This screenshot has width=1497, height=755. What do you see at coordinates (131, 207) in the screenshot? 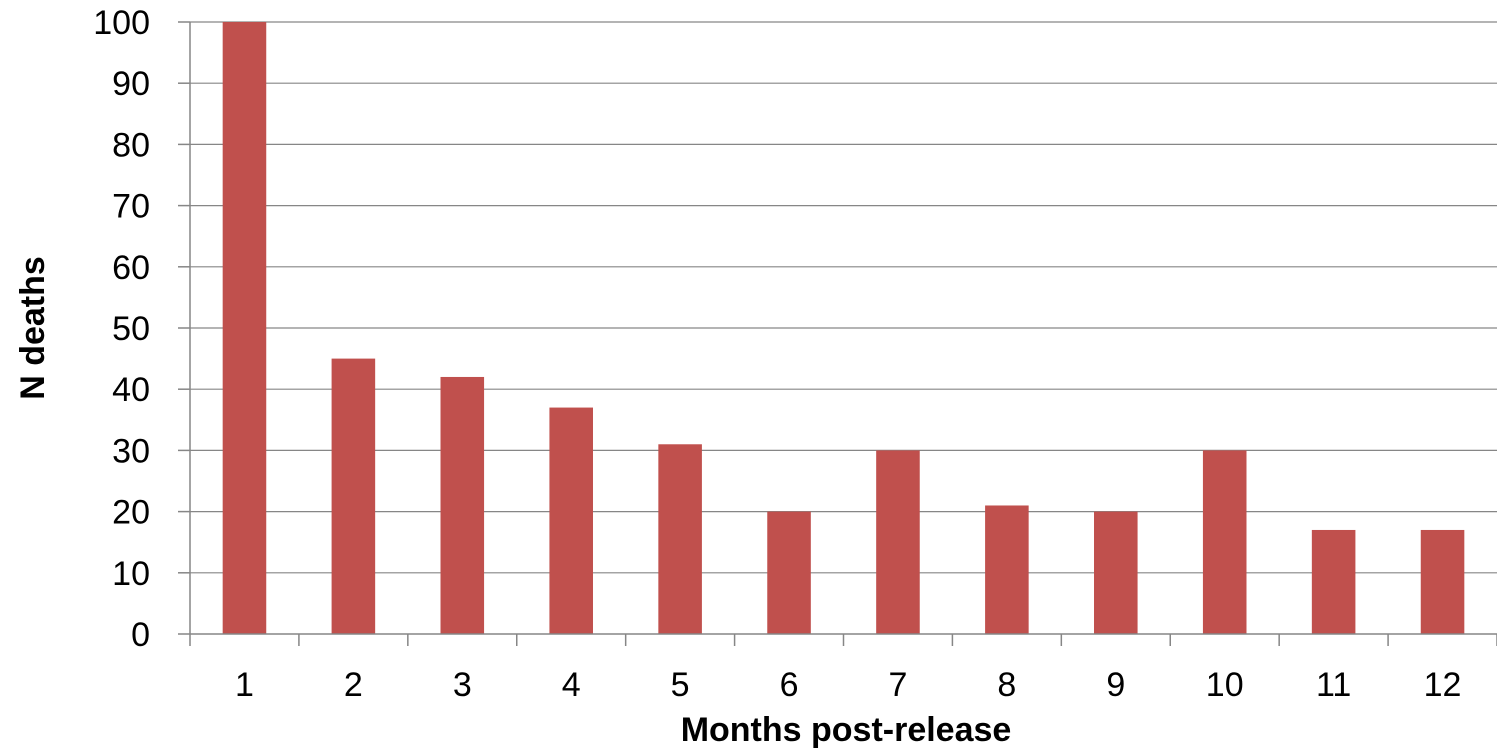
I see `y-tick-label: 70` at bounding box center [131, 207].